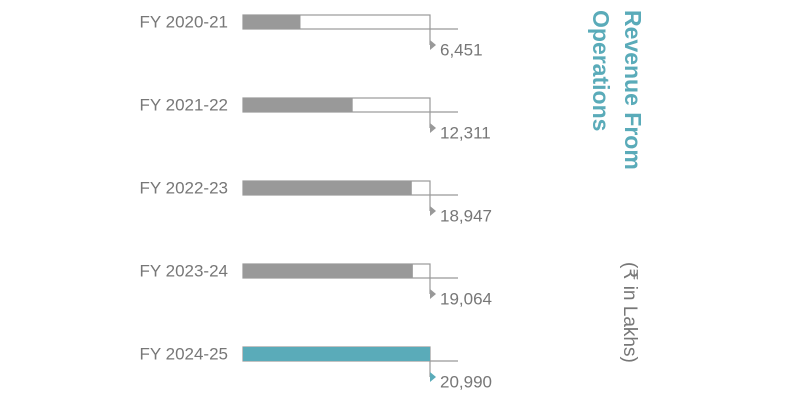  What do you see at coordinates (466, 298) in the screenshot?
I see `value-label: 19,064` at bounding box center [466, 298].